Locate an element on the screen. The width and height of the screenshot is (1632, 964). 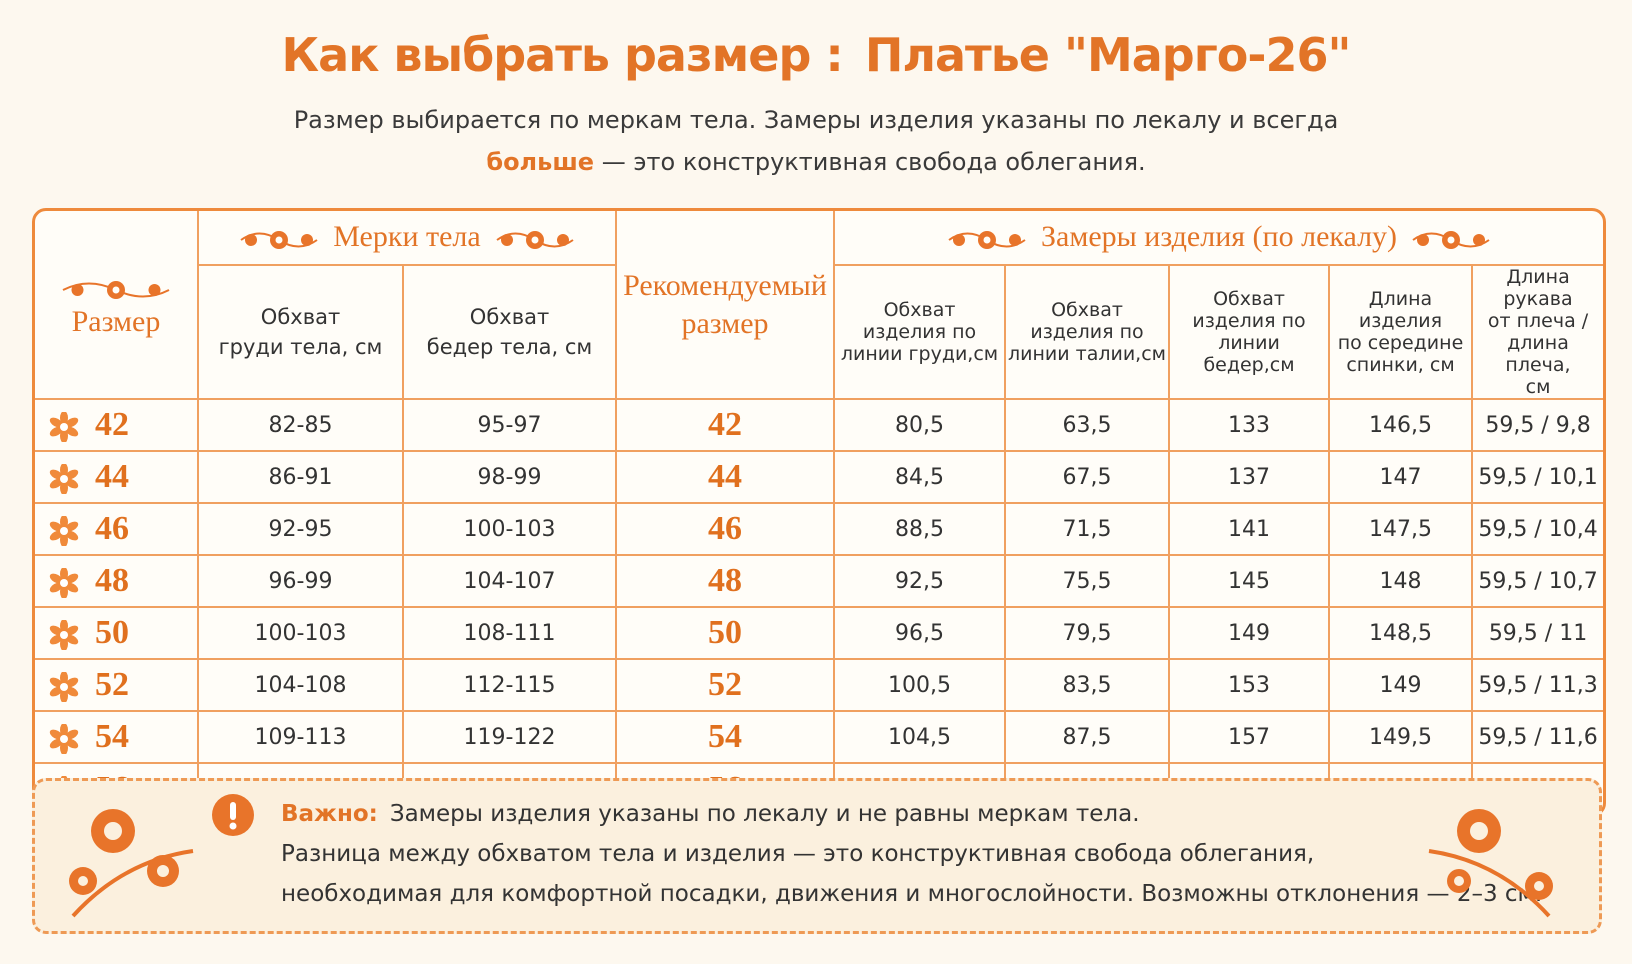
table-cell: 147,5 is located at coordinates (1401, 530).